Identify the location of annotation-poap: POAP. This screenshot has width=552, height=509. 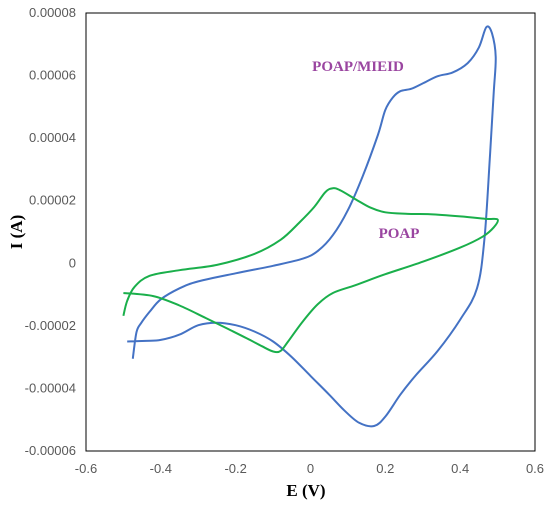
(399, 234).